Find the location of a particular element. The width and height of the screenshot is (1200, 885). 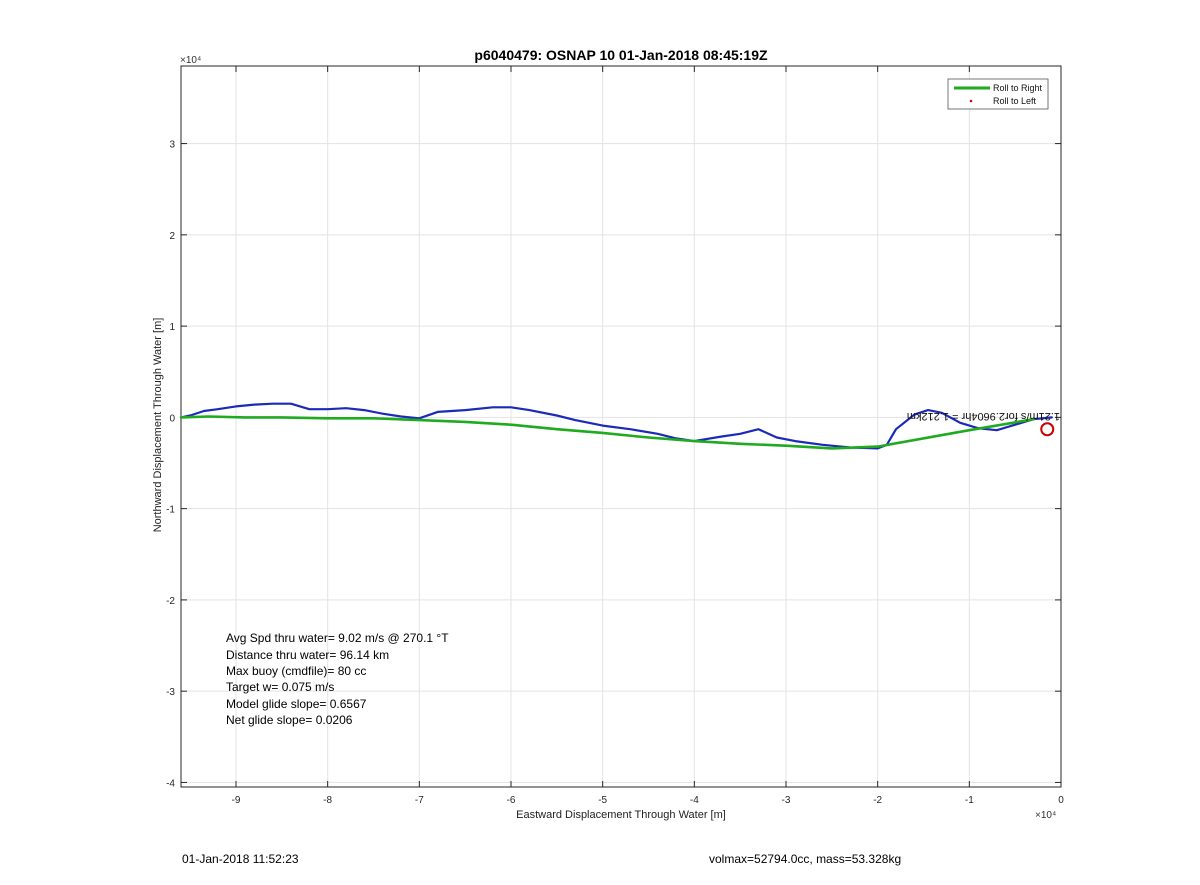

x-tick-label: -2 is located at coordinates (877, 800).